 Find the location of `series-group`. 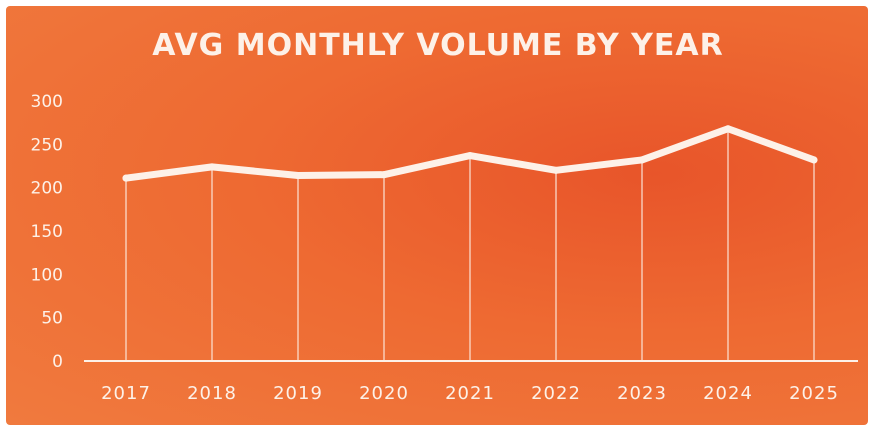

series-group is located at coordinates (470, 153).